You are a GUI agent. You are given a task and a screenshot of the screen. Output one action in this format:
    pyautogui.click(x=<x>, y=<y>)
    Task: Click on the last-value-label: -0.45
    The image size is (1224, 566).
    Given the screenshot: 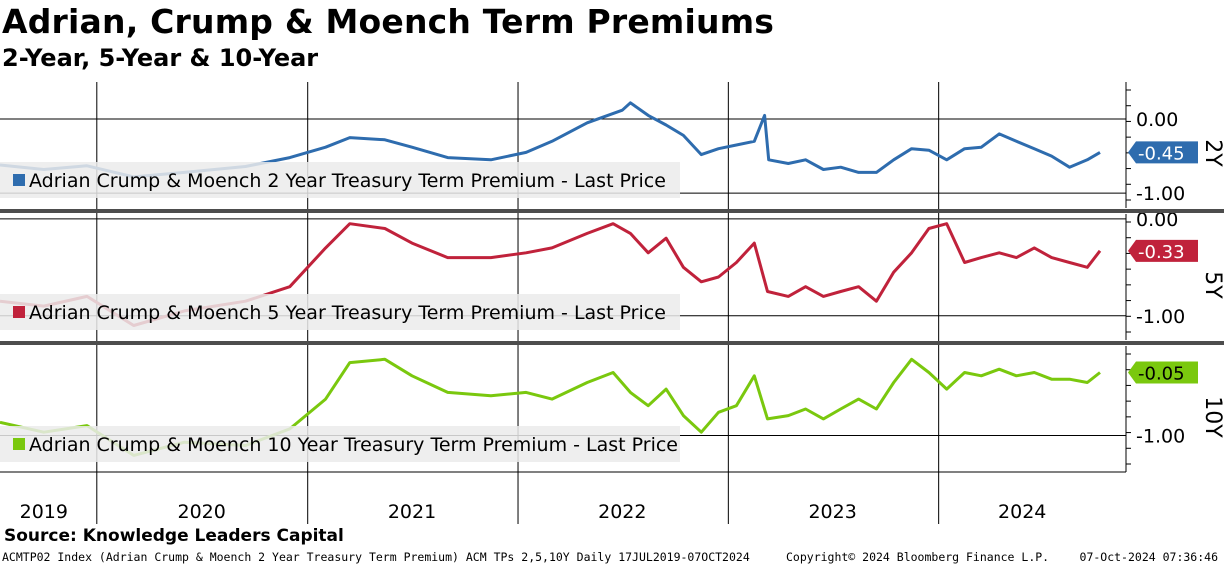 What is the action you would take?
    pyautogui.click(x=1161, y=153)
    